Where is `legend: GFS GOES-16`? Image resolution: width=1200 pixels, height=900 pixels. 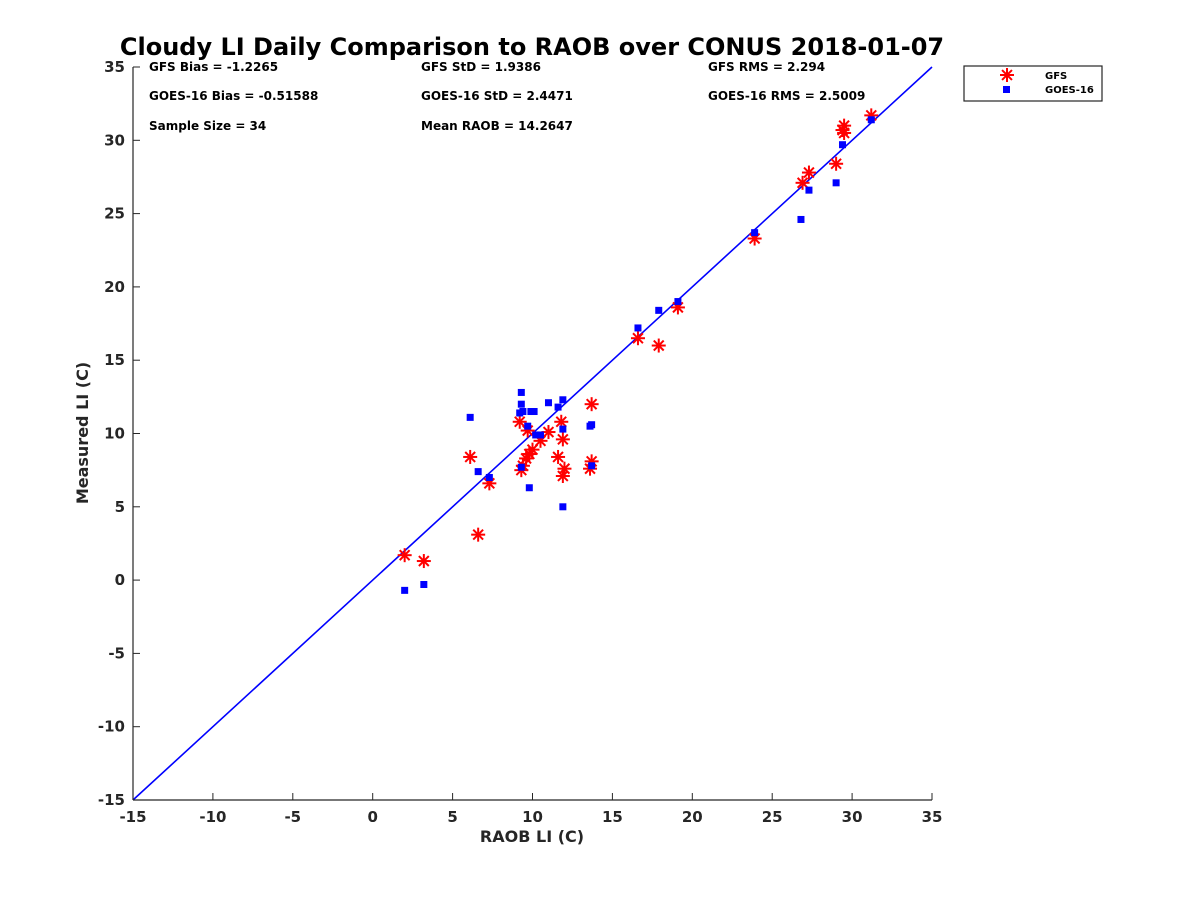
legend: GFS GOES-16 is located at coordinates (1033, 83).